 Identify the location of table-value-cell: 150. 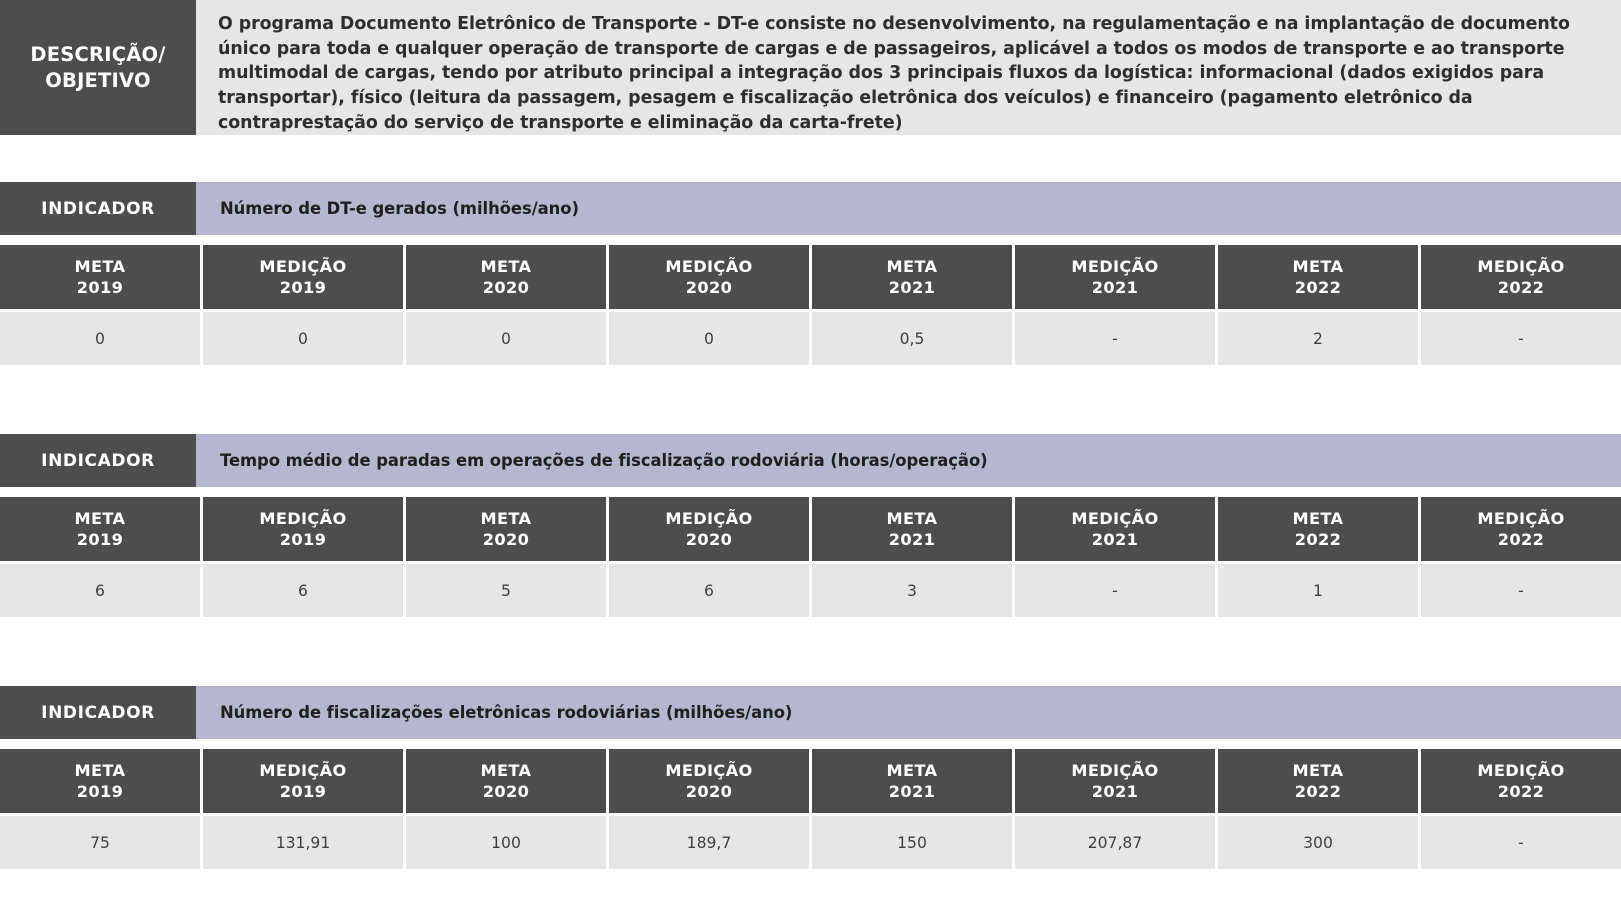
(913, 842).